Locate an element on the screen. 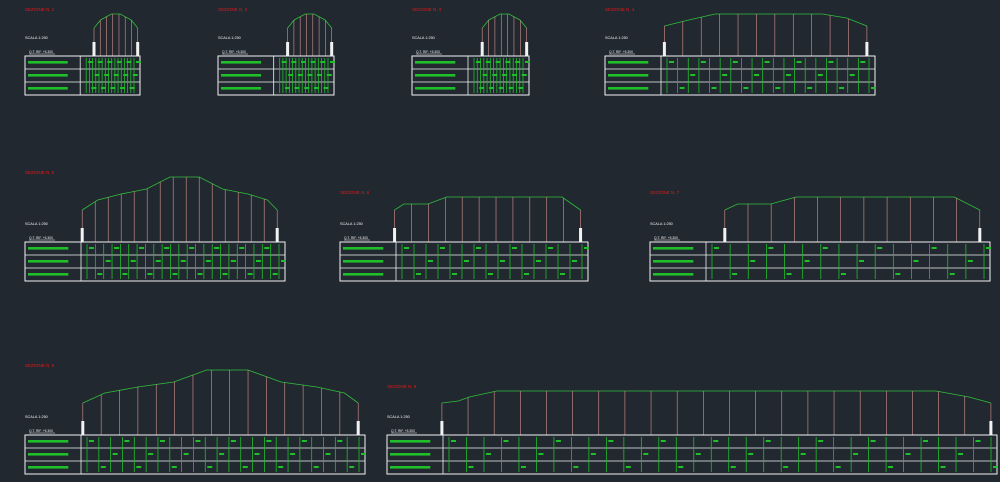 The height and width of the screenshot is (482, 1000). section-title: SEZIONE N. 5 is located at coordinates (40, 172).